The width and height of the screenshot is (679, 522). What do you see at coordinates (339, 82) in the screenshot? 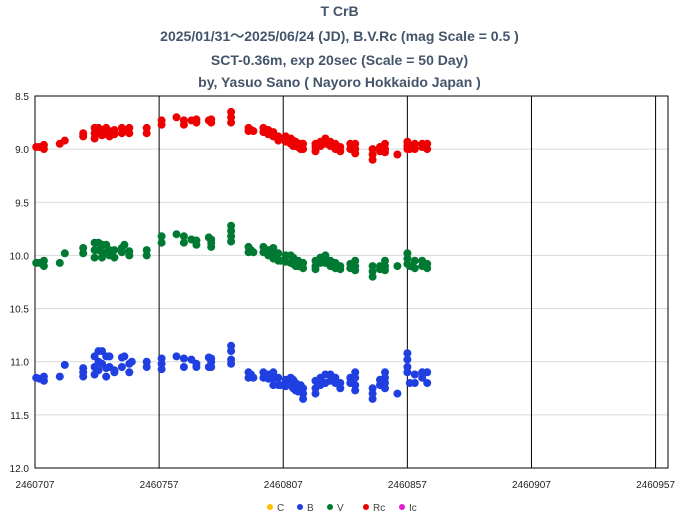
I see `chart-subtitle-observer: by, Yasuo Sano ( Nayoro Hokkaido Japan )` at bounding box center [339, 82].